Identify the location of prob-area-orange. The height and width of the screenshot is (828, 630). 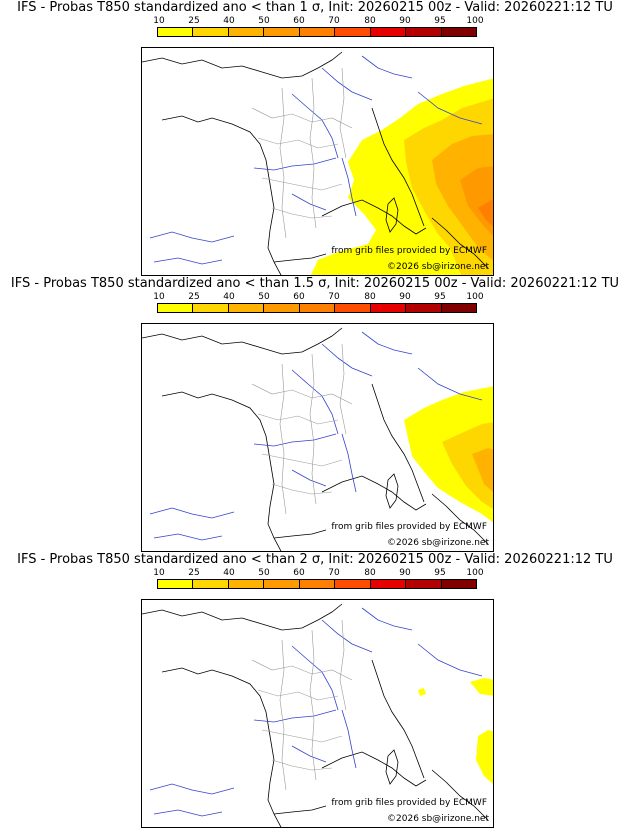
(476, 201).